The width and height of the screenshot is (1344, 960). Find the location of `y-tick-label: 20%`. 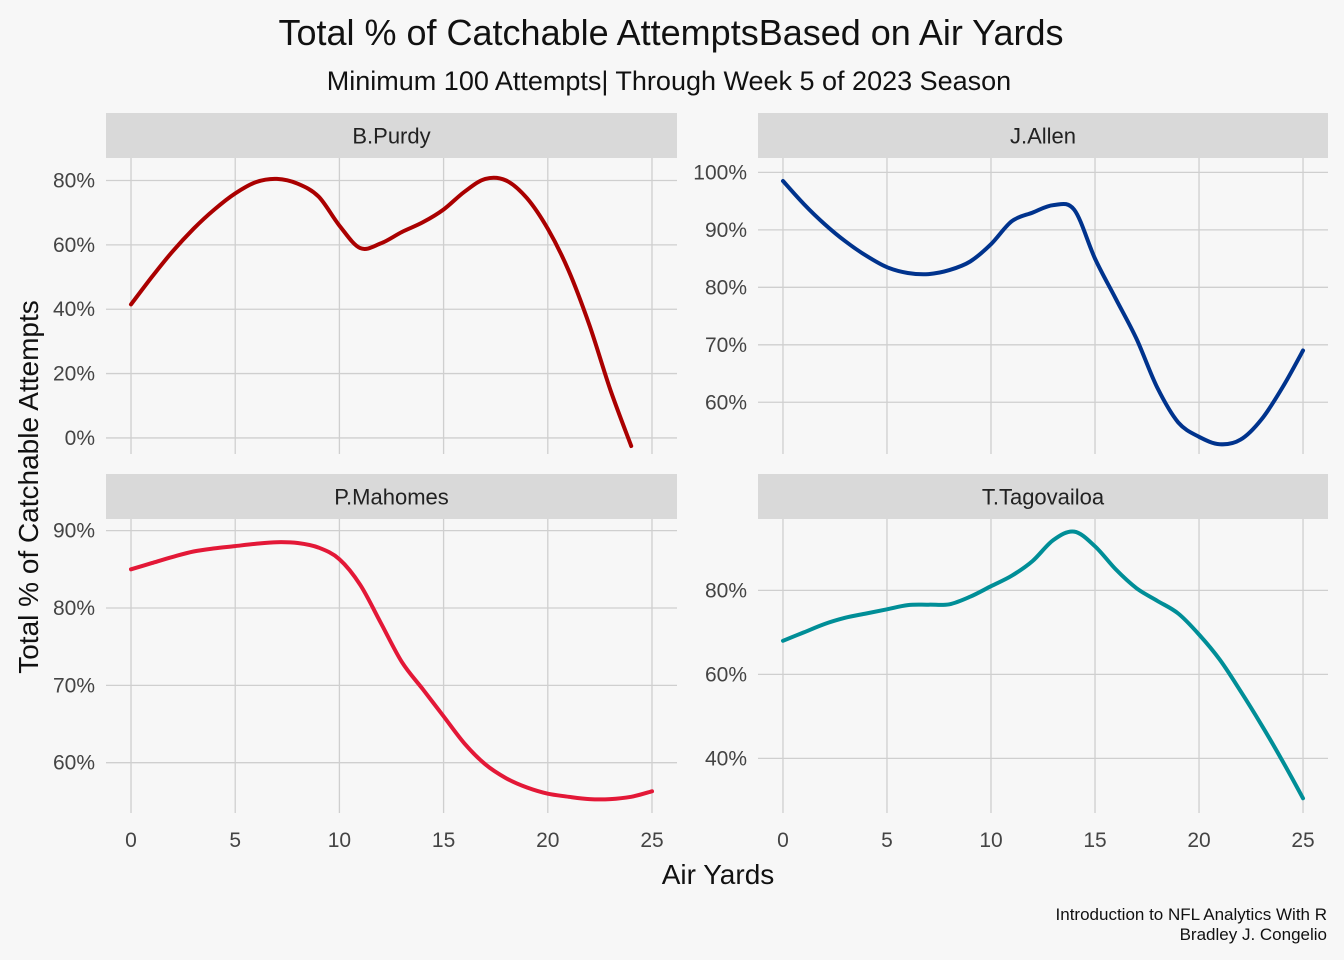

y-tick-label: 20% is located at coordinates (74, 374).